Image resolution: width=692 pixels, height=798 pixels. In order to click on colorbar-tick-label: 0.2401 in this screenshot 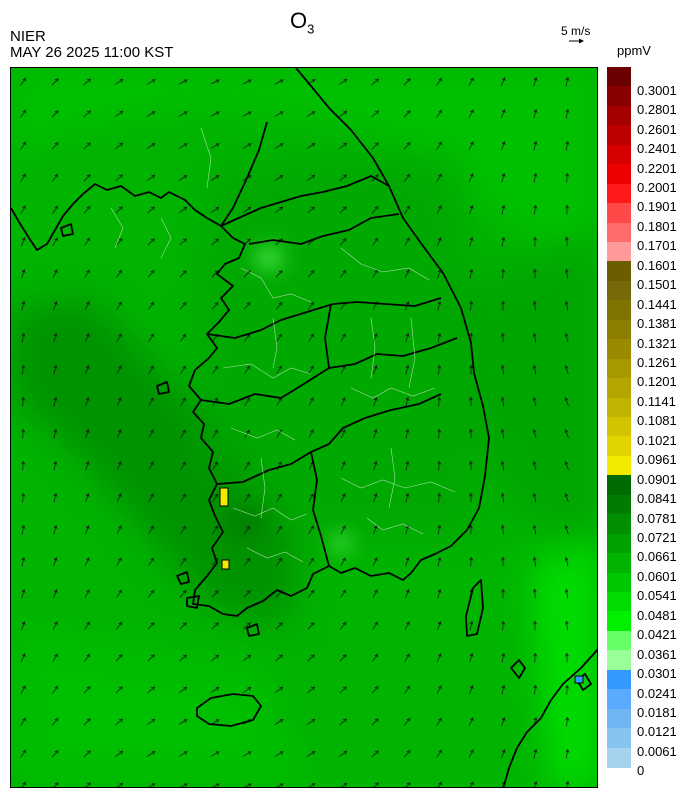, I will do `click(657, 149)`.